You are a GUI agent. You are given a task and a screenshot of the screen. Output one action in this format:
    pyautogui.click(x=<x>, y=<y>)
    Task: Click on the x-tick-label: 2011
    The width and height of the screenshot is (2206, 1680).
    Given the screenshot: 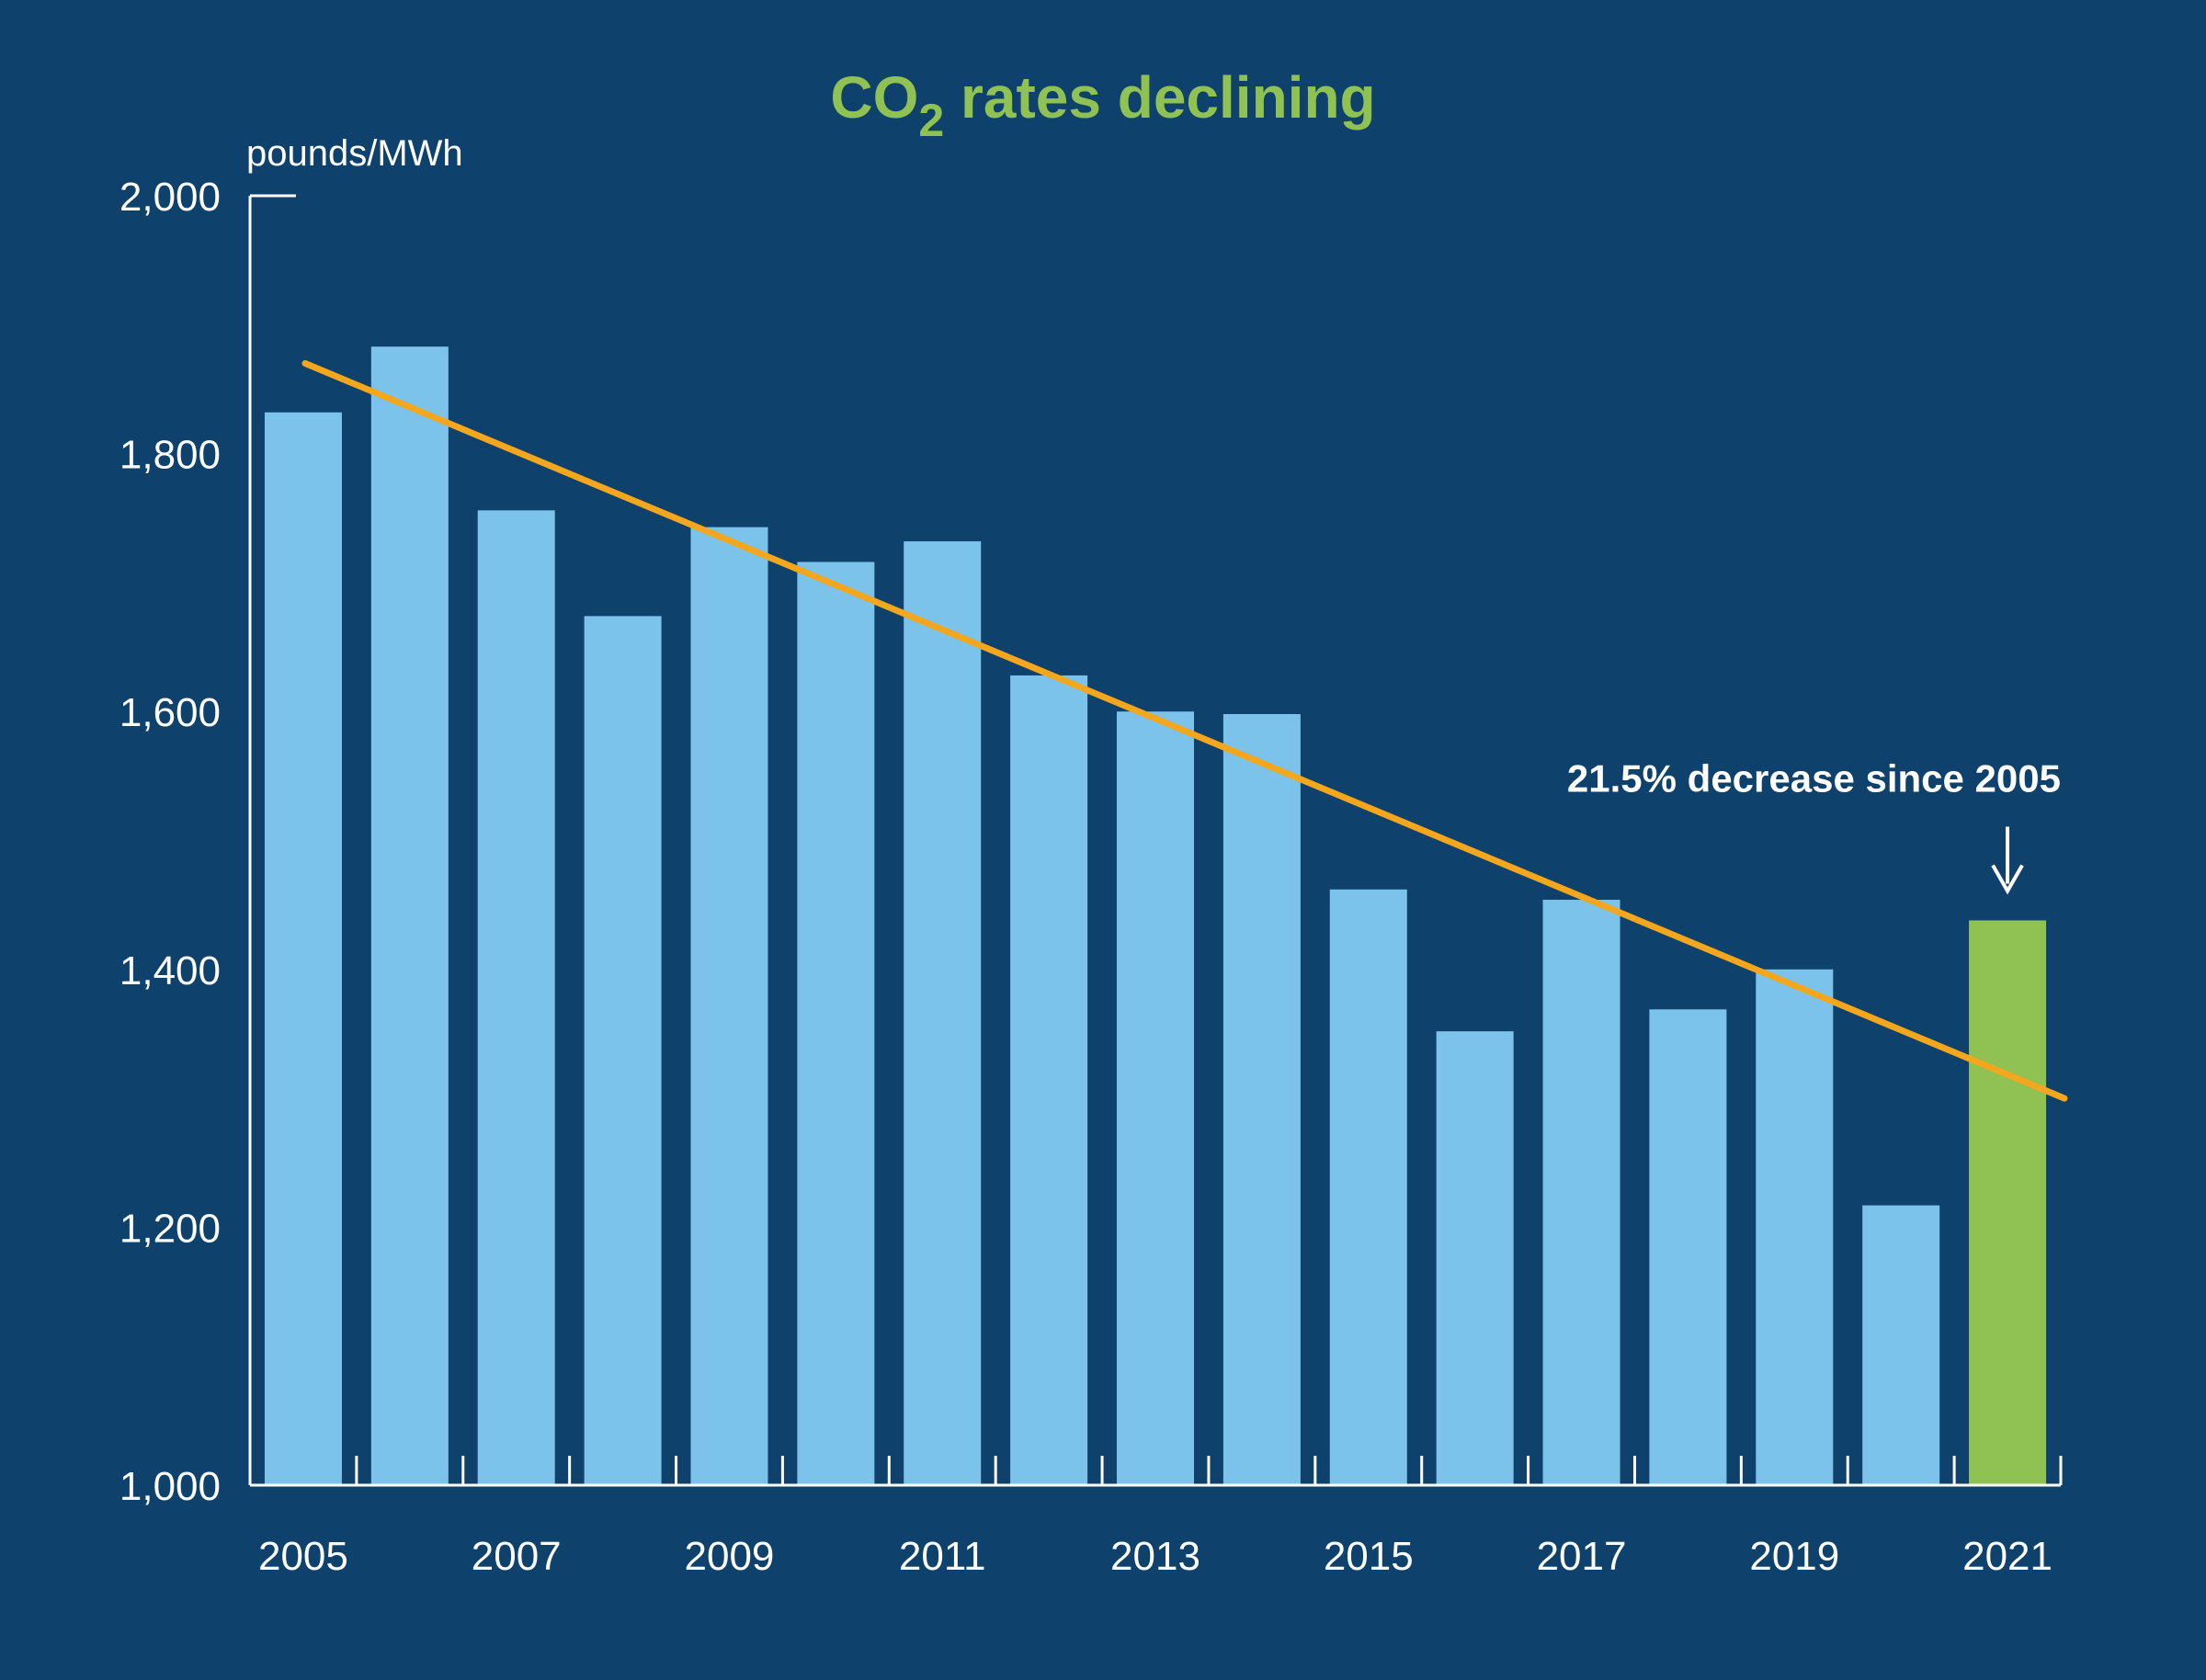 What is the action you would take?
    pyautogui.click(x=943, y=1556)
    